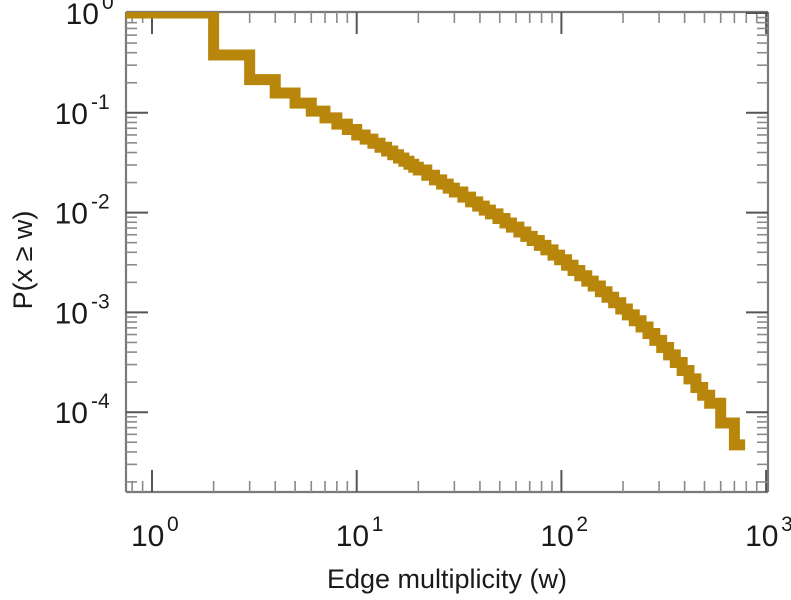 The height and width of the screenshot is (600, 791). Describe the element at coordinates (147, 536) in the screenshot. I see `x-tick-label-0-mantissa: 10` at that location.